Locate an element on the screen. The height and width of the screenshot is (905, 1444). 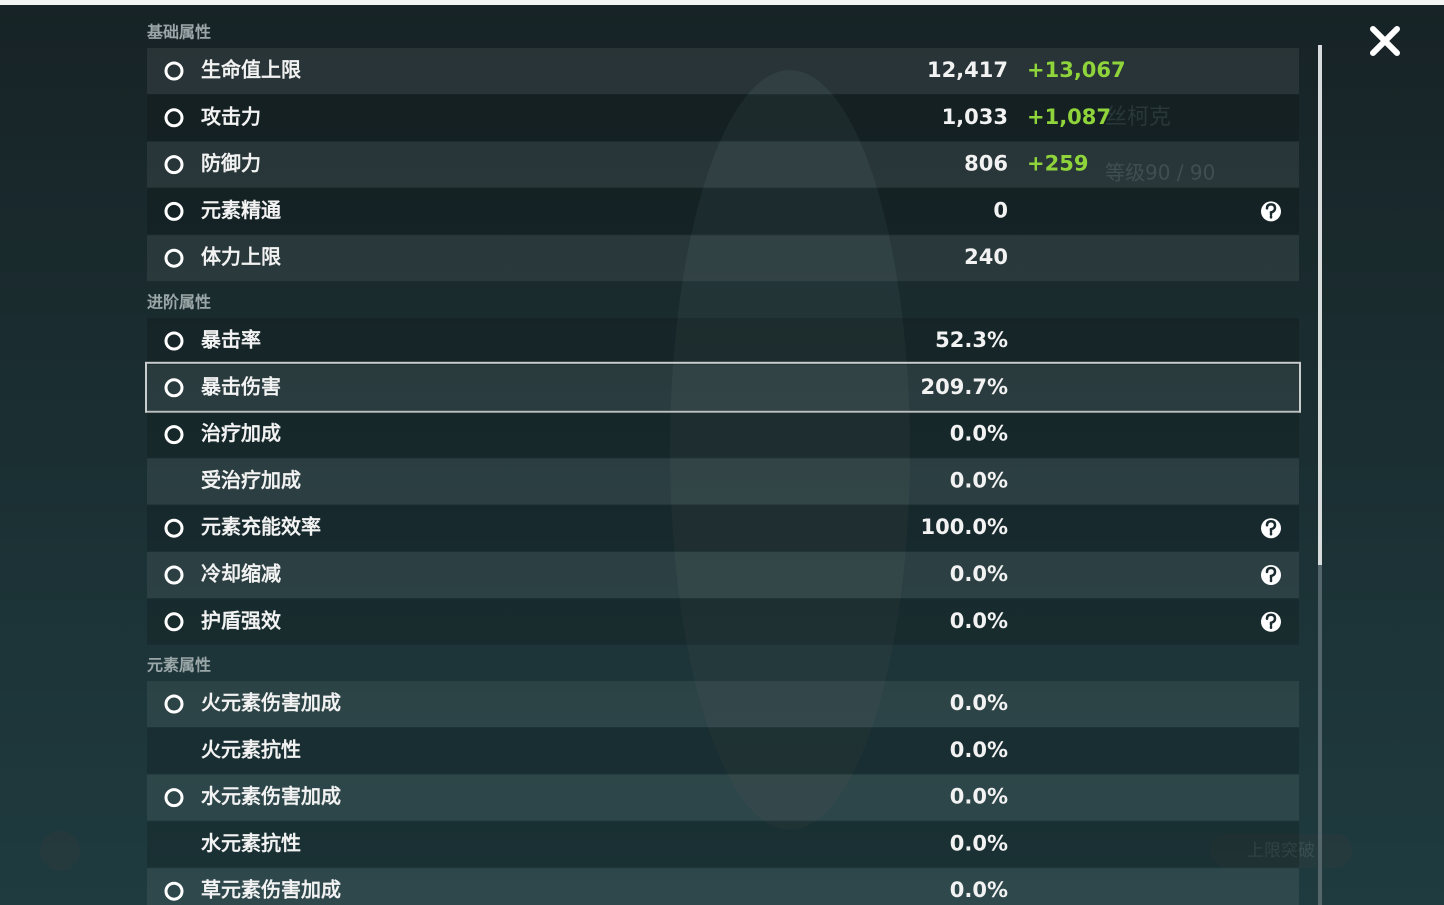
stat-bonus: +259 is located at coordinates (1057, 164).